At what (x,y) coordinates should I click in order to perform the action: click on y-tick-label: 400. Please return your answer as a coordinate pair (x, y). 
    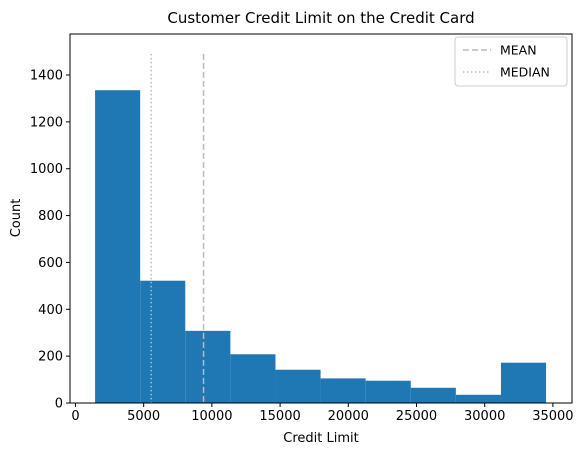
    Looking at the image, I should click on (50, 310).